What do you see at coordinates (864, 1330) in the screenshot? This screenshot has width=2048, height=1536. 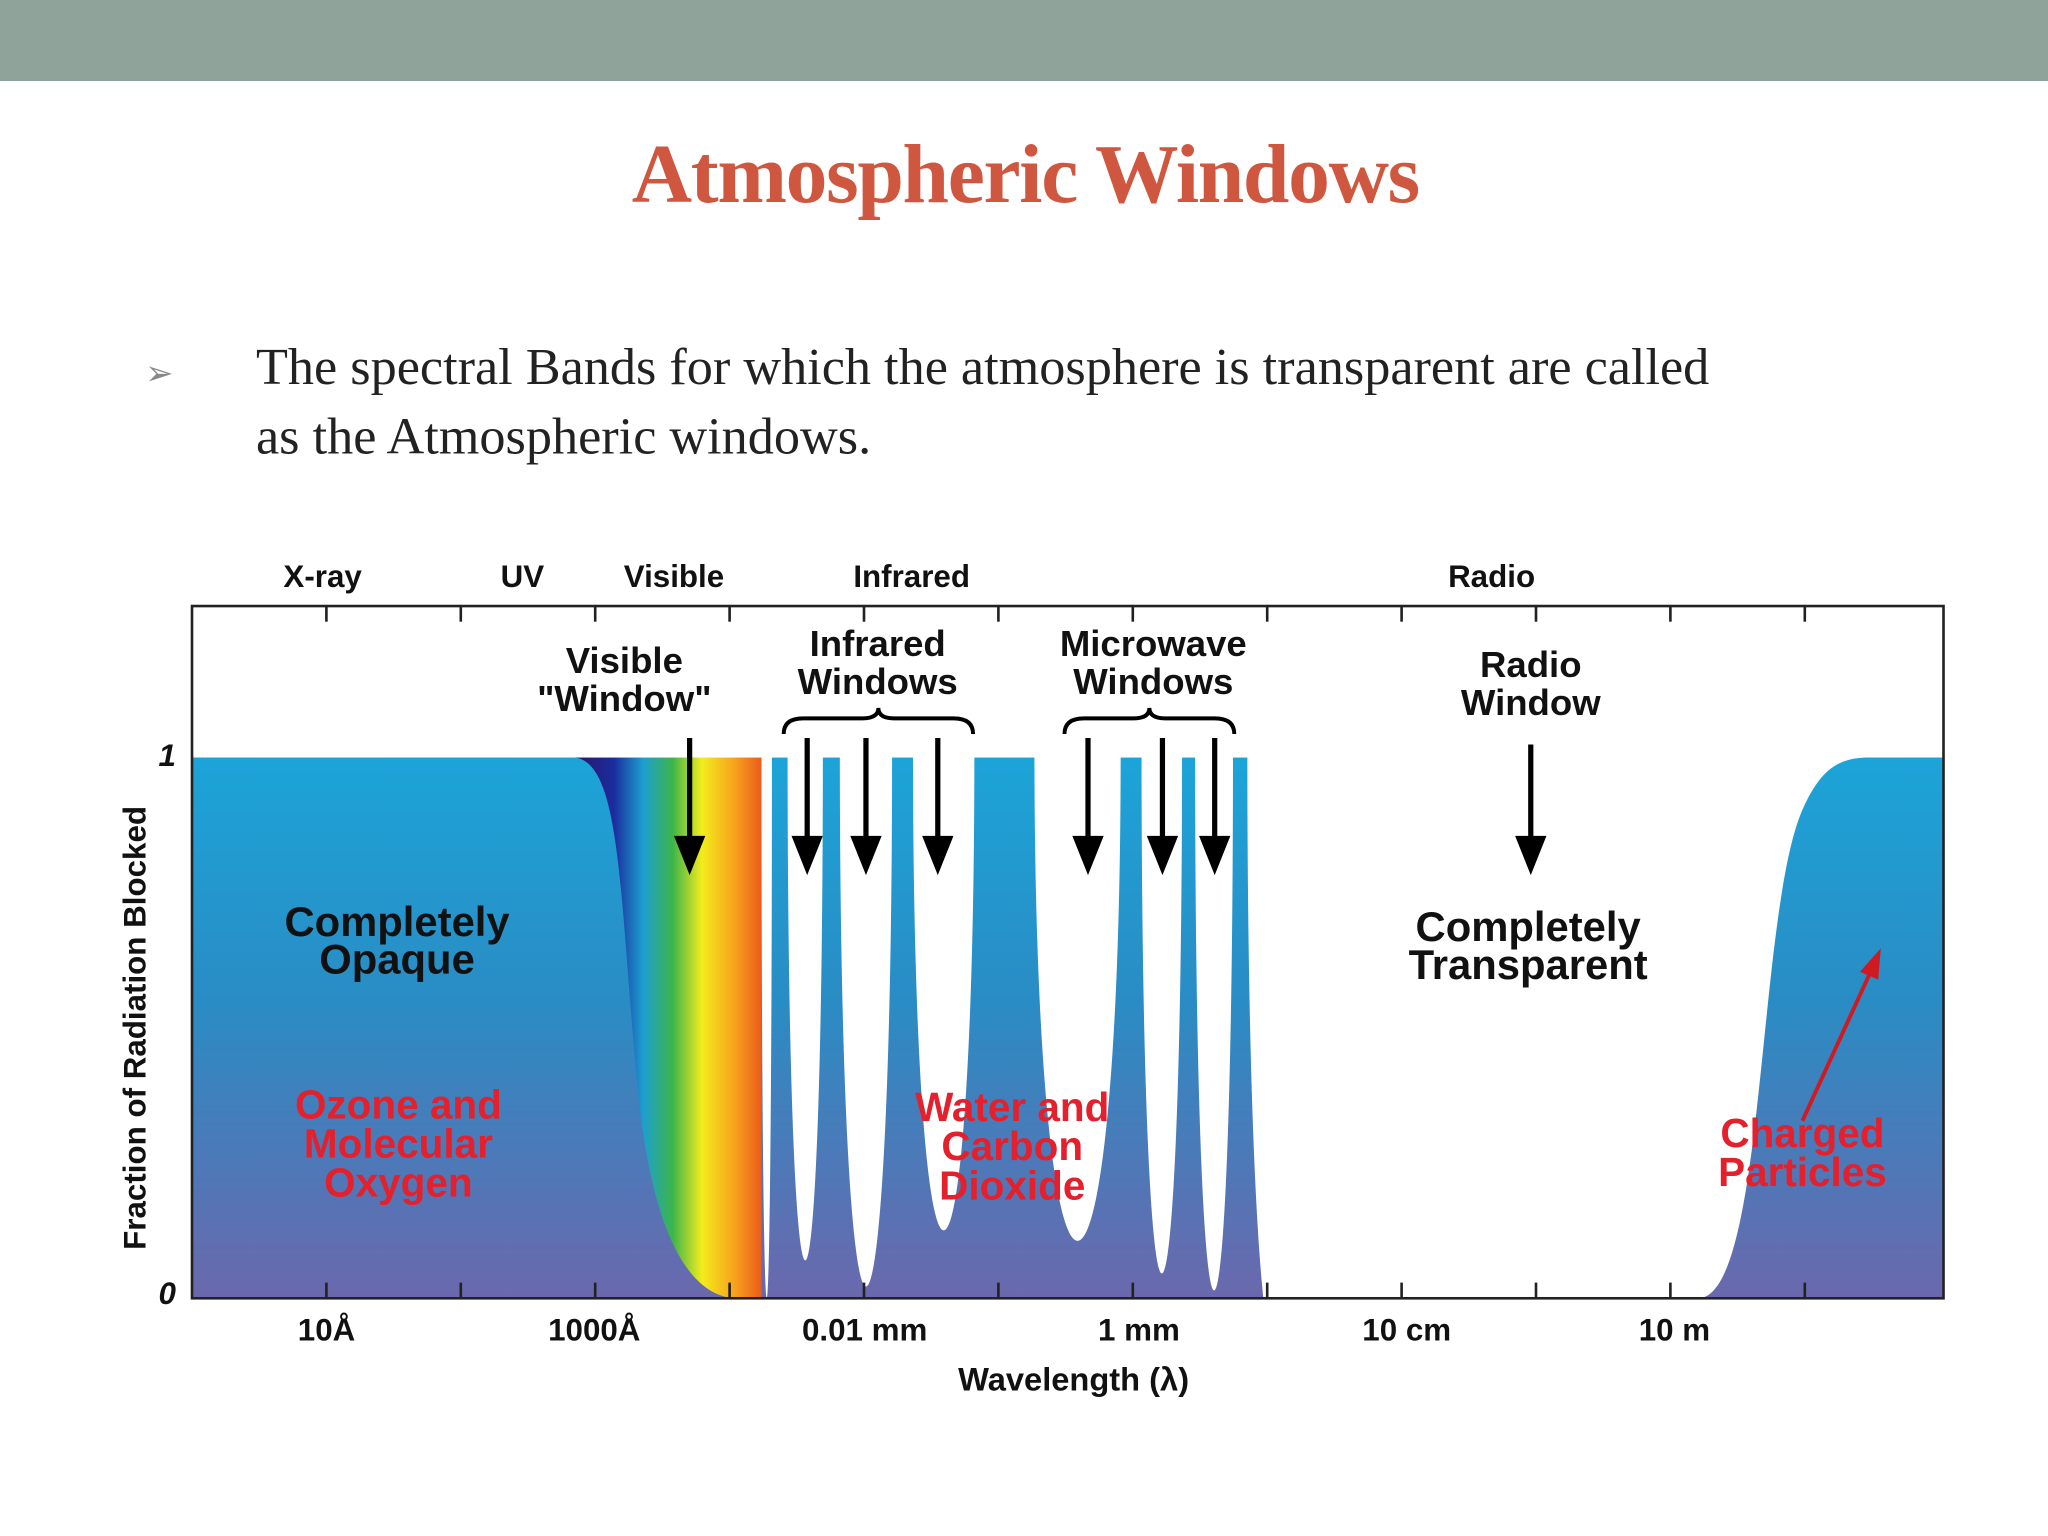 I see `x-tick-label: 0.01 mm` at bounding box center [864, 1330].